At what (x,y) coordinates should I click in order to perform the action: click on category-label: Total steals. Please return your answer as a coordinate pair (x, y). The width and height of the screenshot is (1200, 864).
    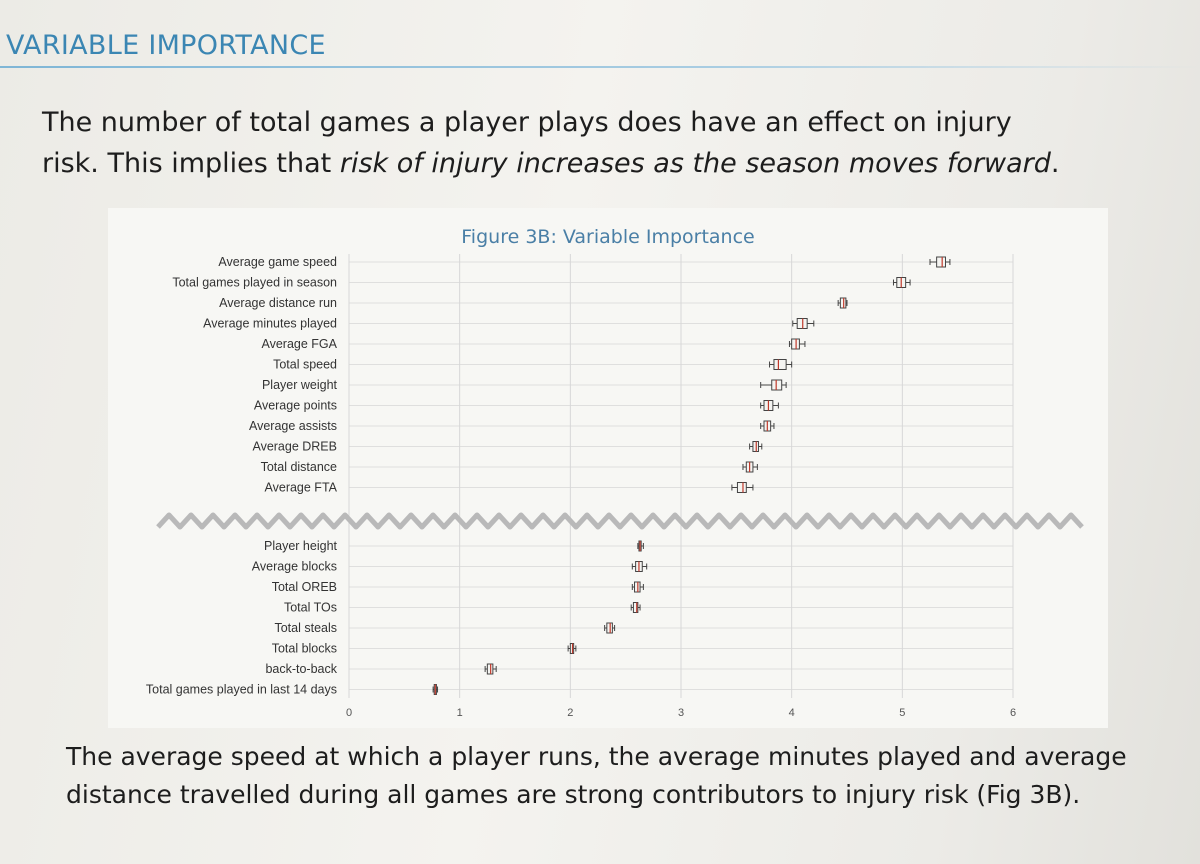
    Looking at the image, I should click on (305, 628).